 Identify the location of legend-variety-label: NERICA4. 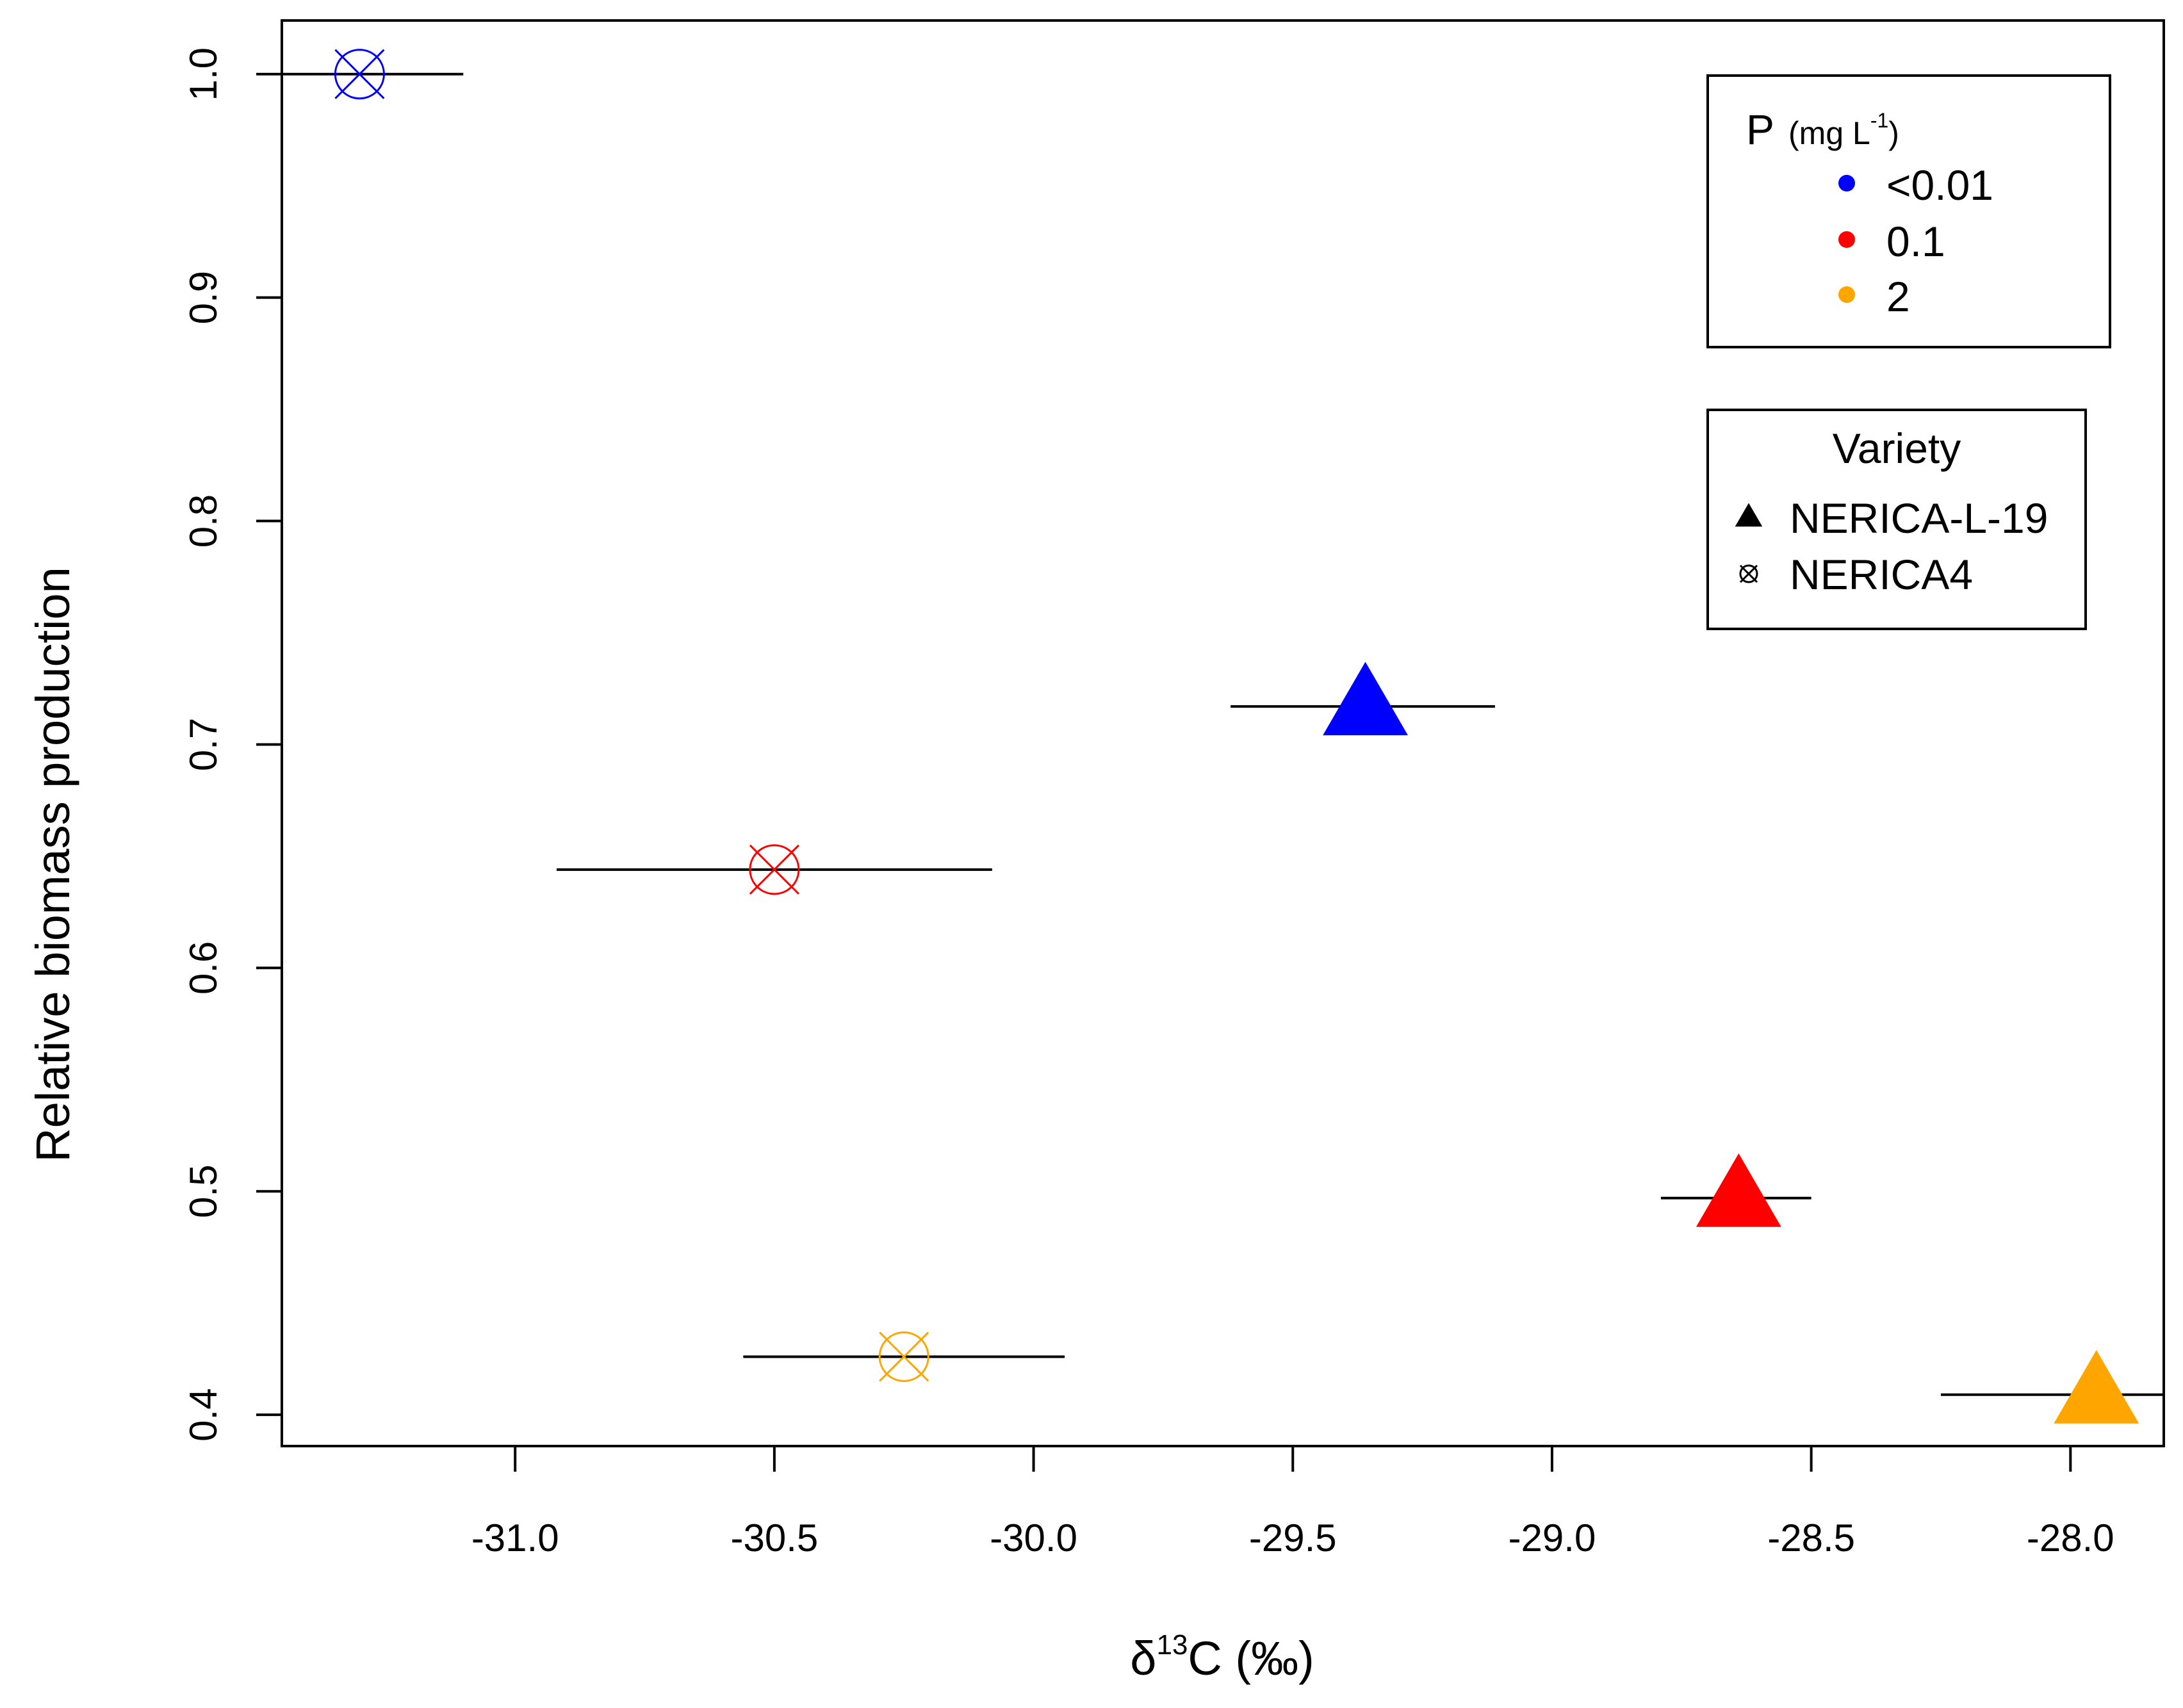
(1881, 574).